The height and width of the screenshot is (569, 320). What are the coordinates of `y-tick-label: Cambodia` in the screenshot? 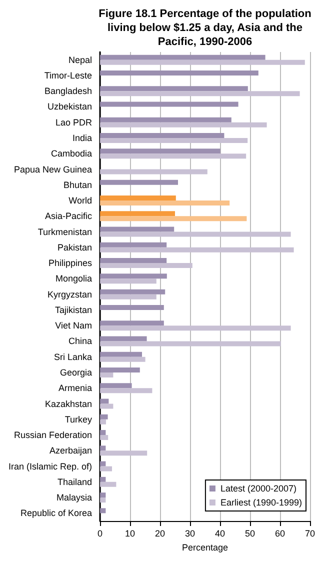 It's located at (71, 153).